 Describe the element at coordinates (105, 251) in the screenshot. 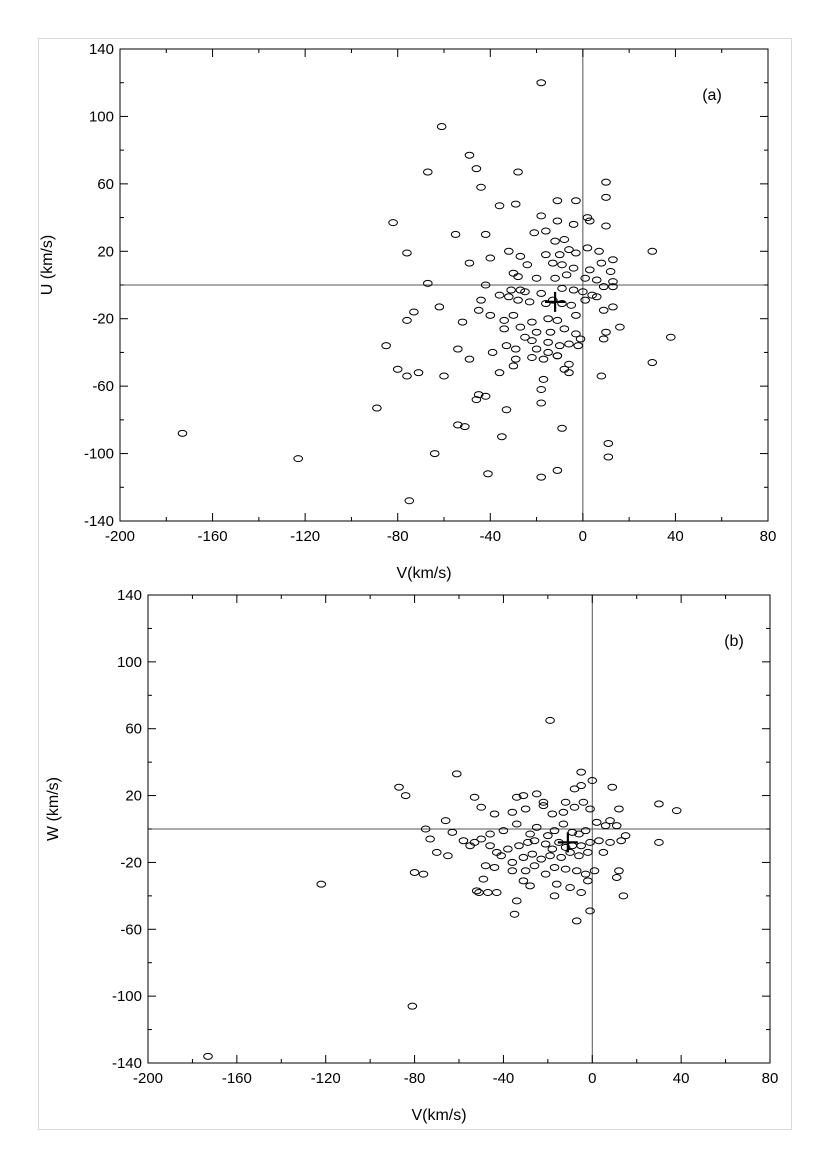

I see `y-tick-label: 20` at that location.